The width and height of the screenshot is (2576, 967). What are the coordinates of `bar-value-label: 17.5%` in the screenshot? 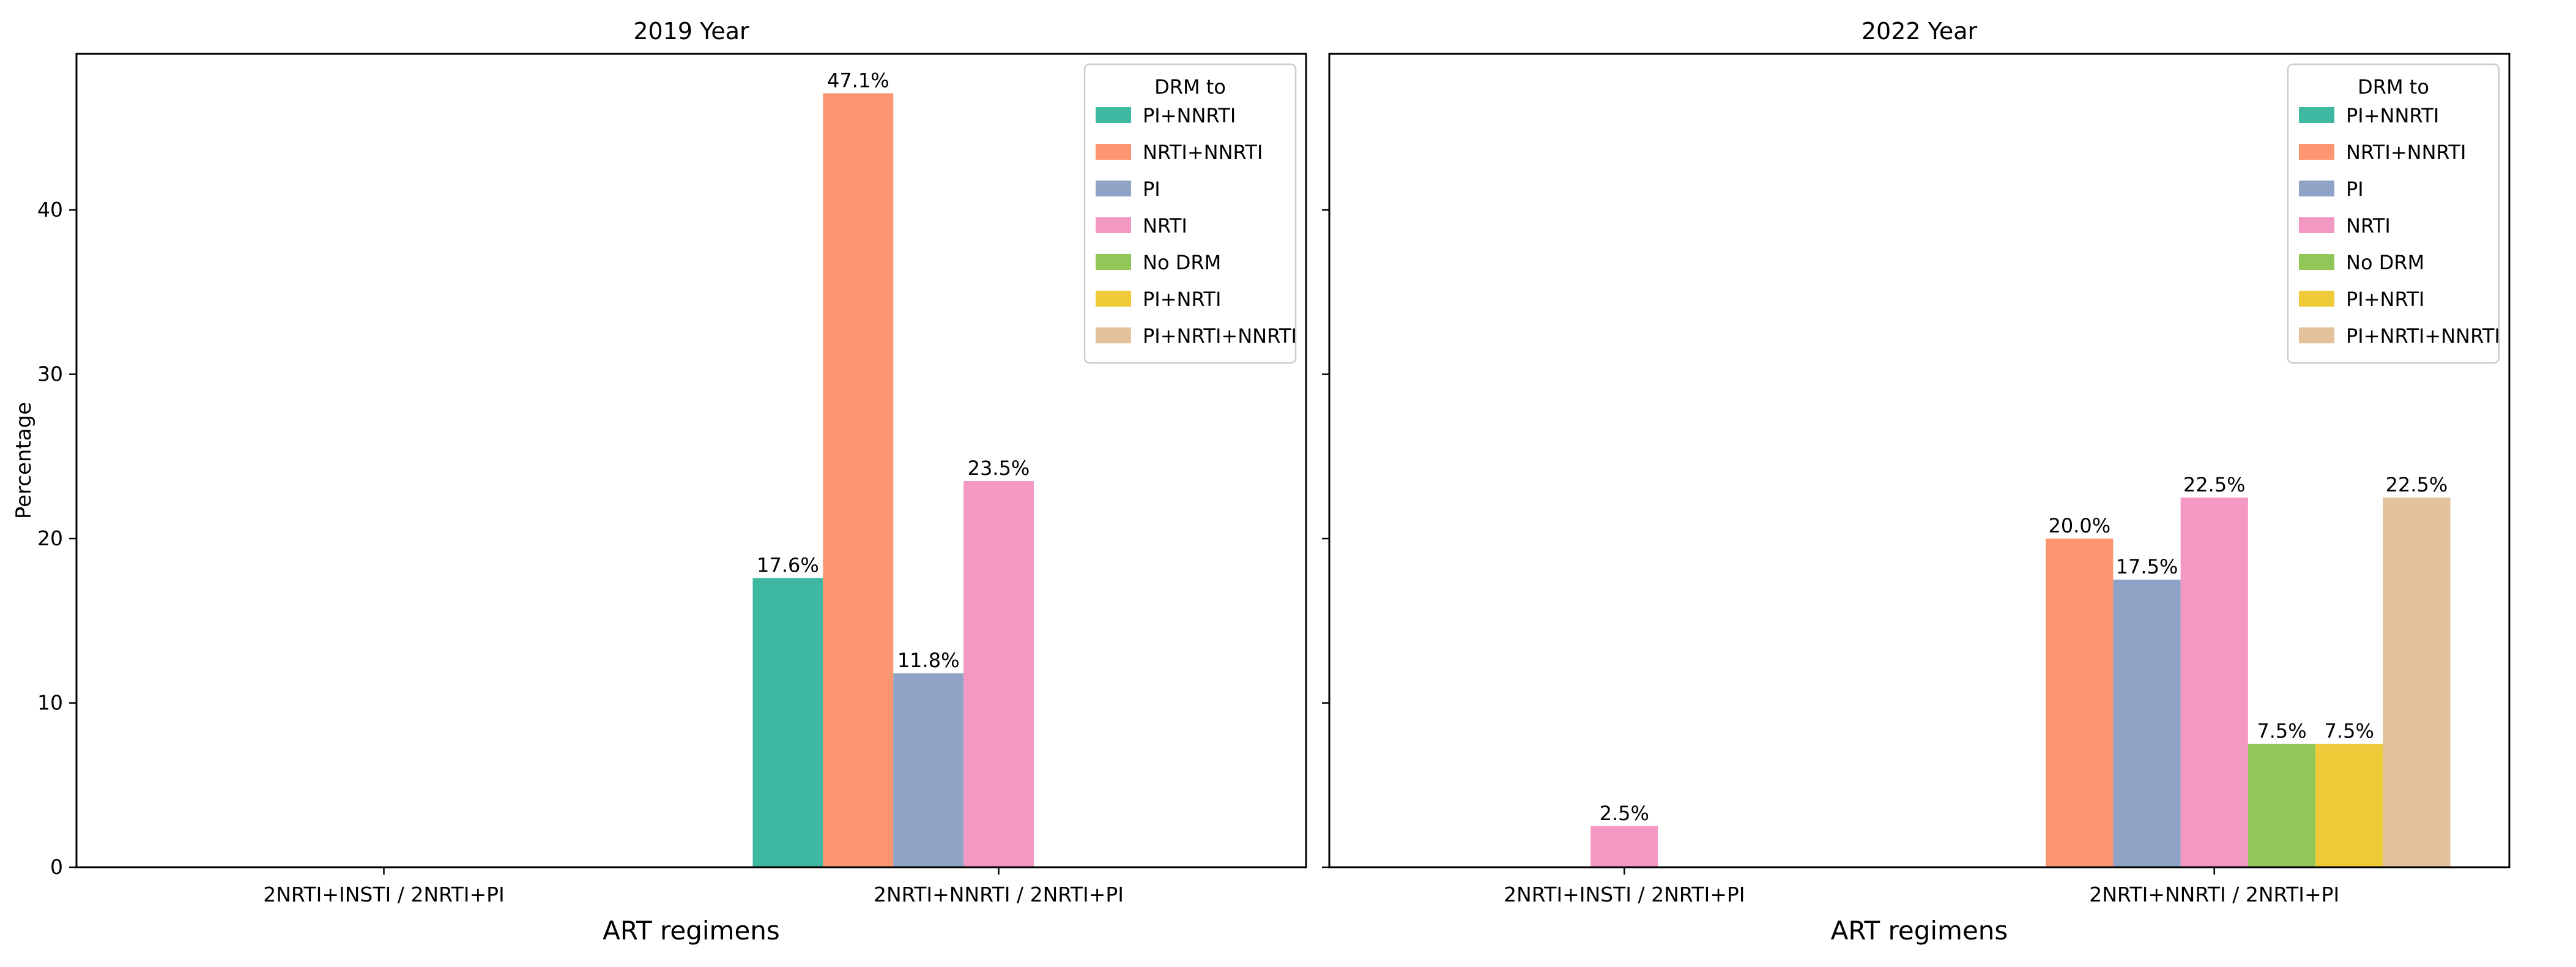 It's located at (2147, 566).